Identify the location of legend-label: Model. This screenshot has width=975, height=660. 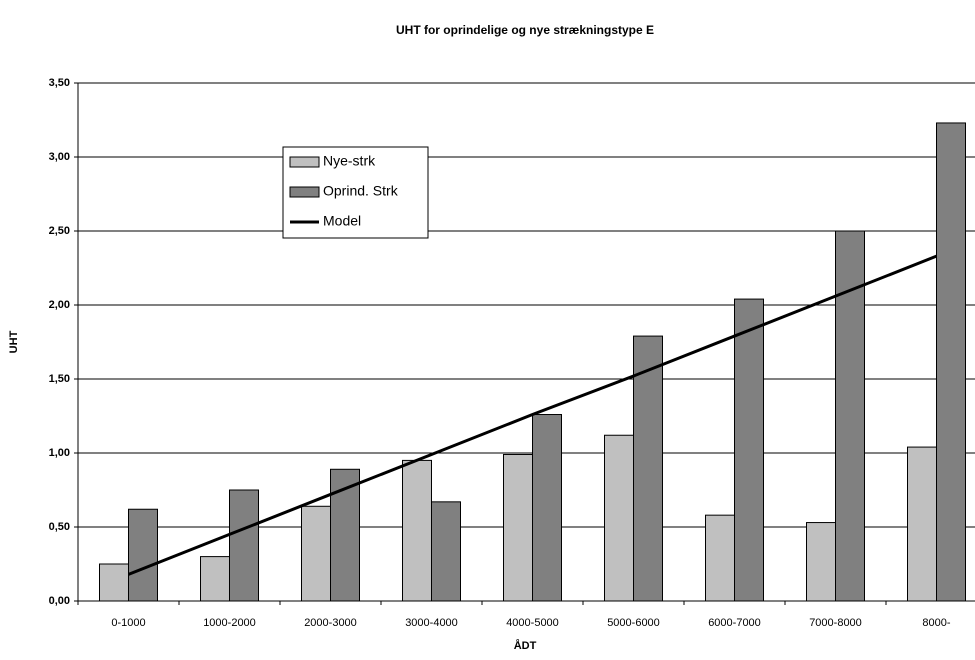
(342, 221).